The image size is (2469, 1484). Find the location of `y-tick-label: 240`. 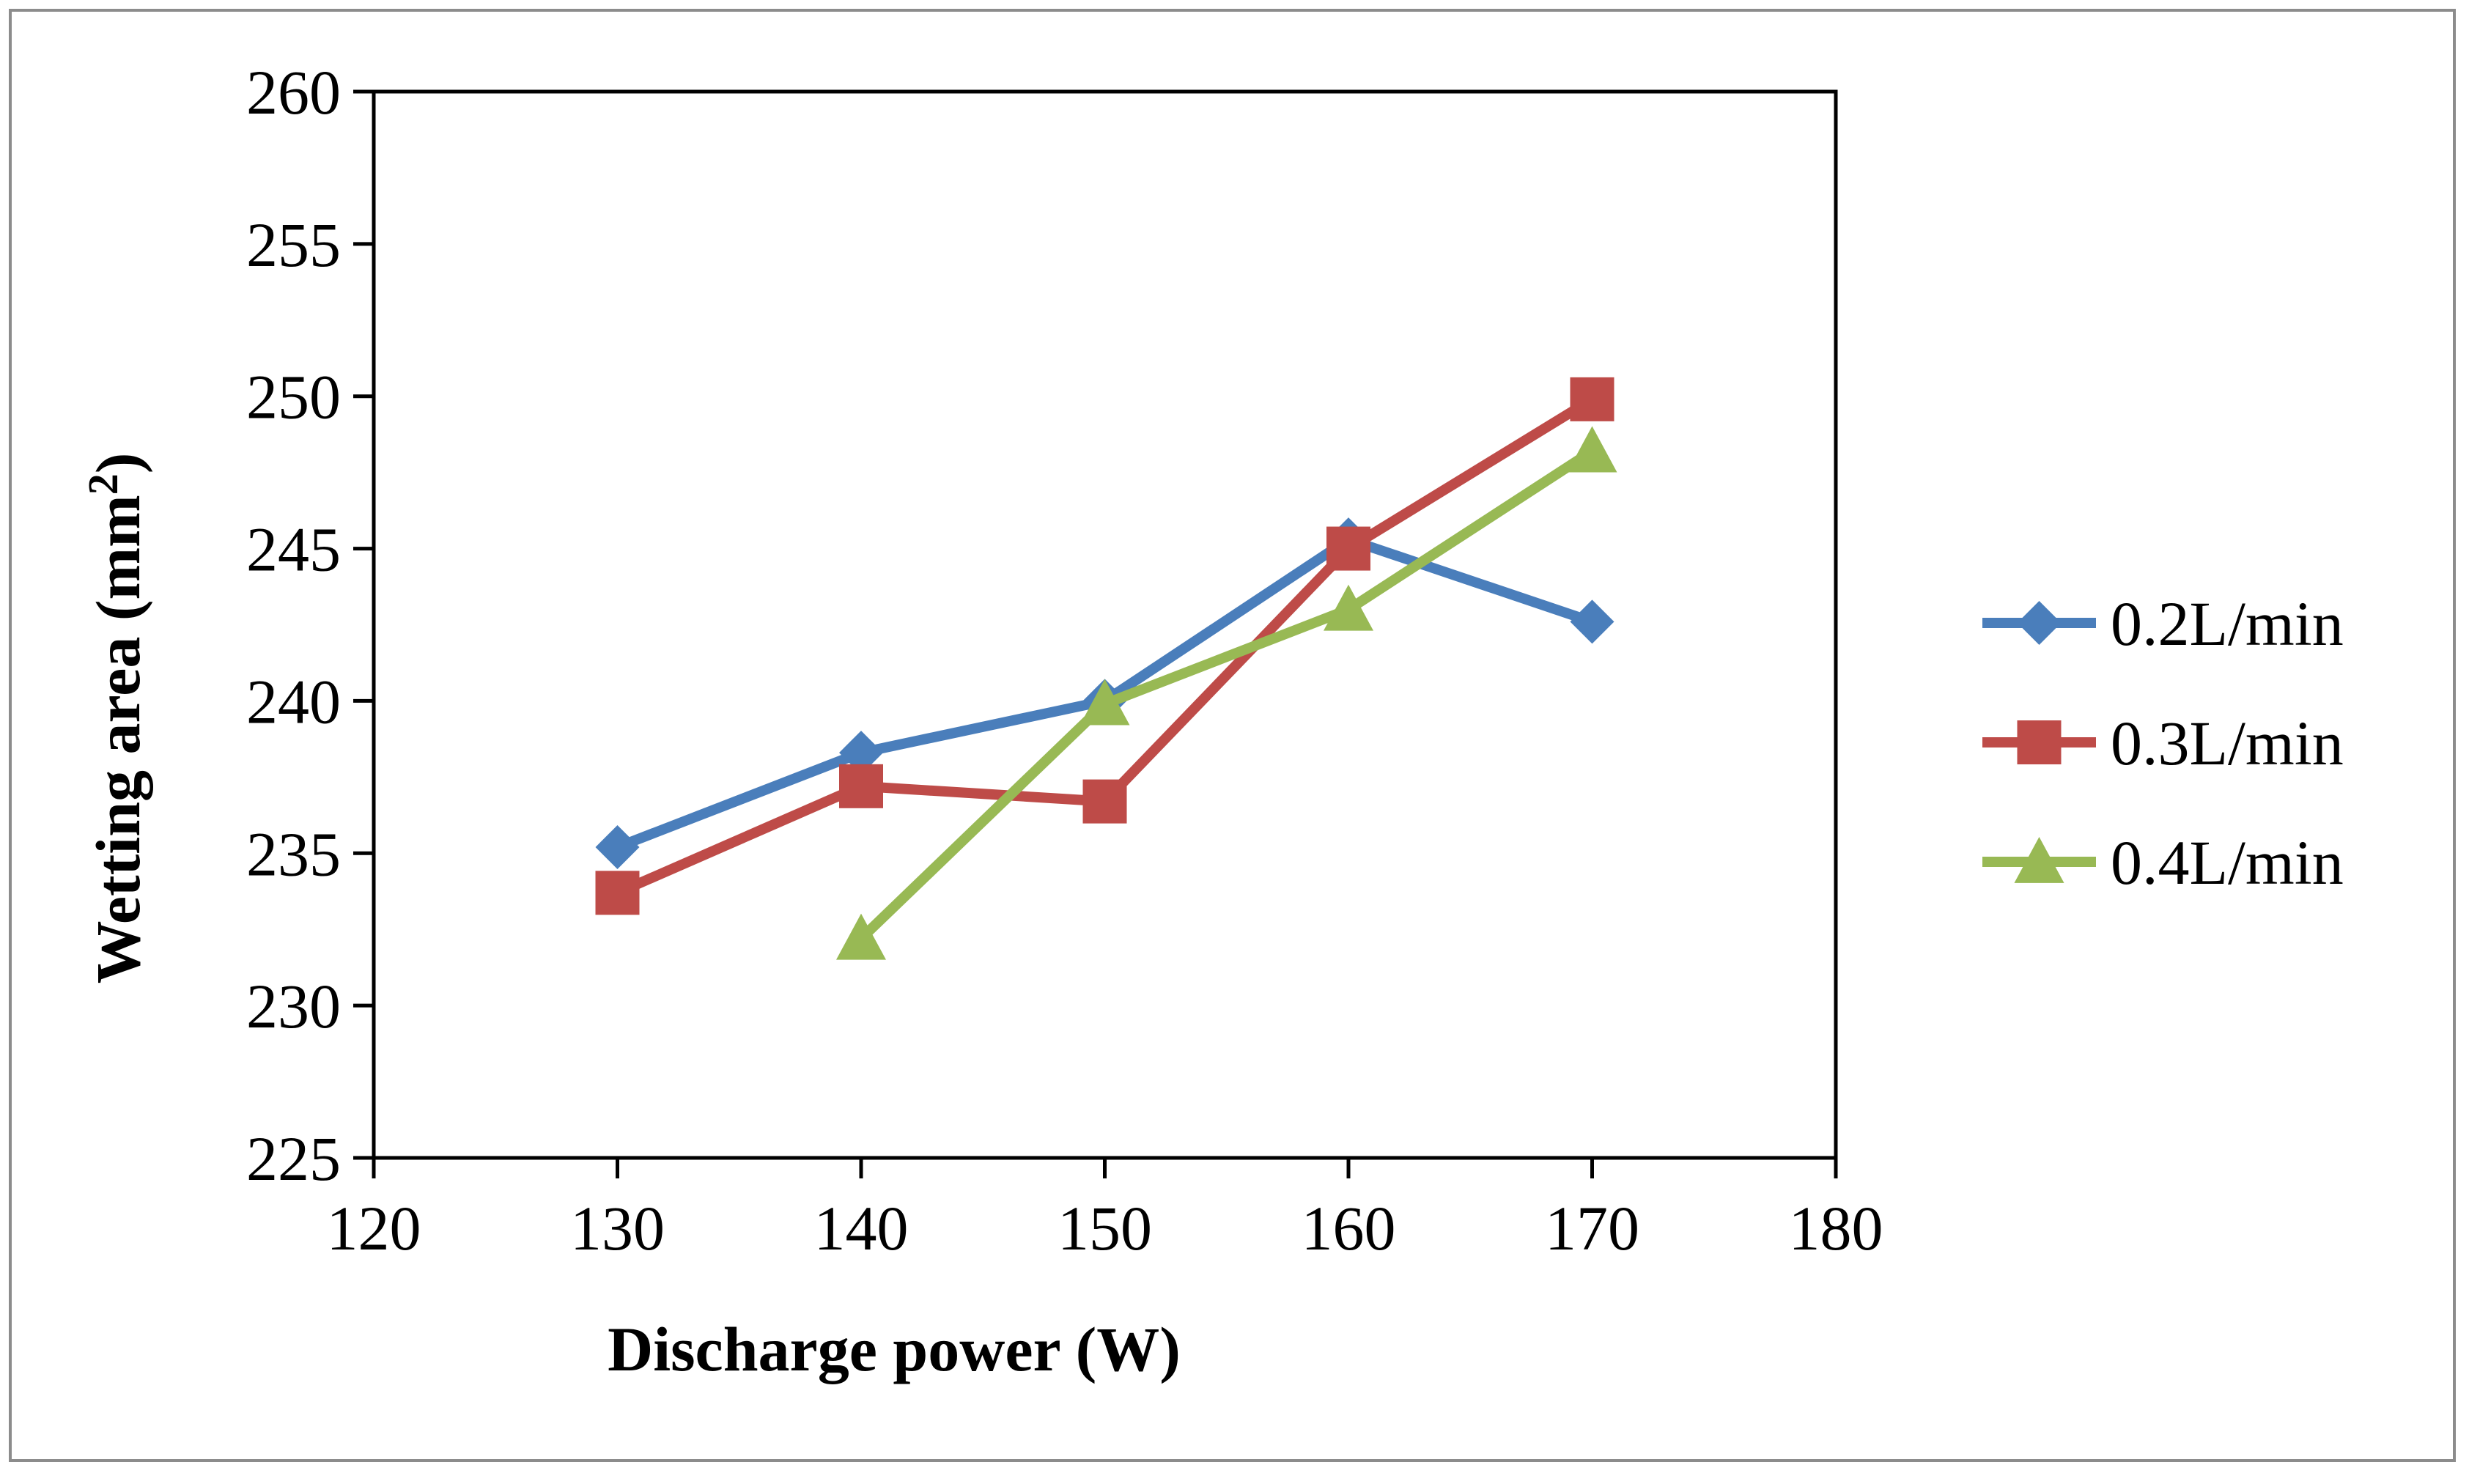

y-tick-label: 240 is located at coordinates (293, 702).